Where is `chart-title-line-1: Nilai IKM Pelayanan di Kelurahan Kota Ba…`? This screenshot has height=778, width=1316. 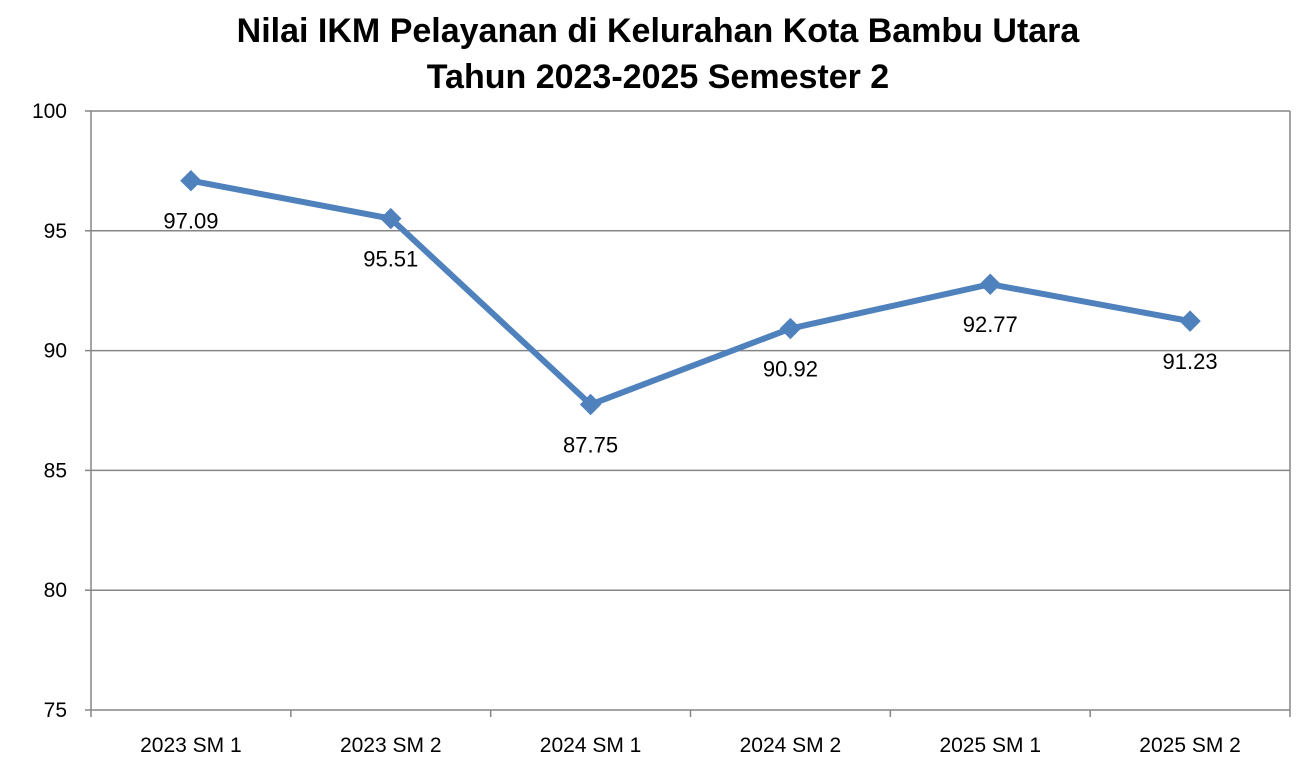 chart-title-line-1: Nilai IKM Pelayanan di Kelurahan Kota Ba… is located at coordinates (658, 31).